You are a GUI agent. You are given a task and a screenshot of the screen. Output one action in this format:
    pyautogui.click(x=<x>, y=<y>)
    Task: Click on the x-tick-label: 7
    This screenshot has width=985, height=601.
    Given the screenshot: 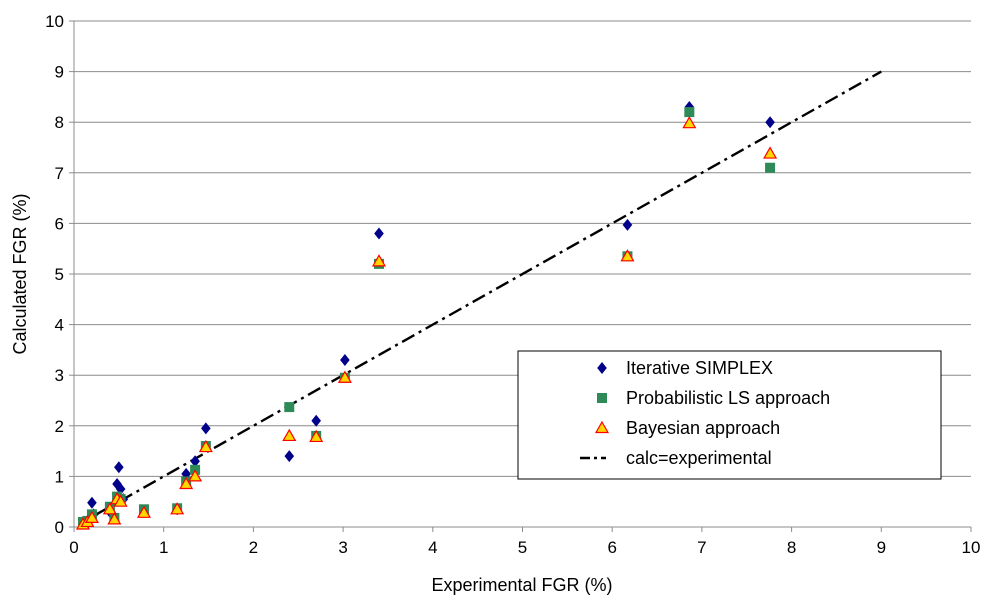 What is the action you would take?
    pyautogui.click(x=701, y=547)
    